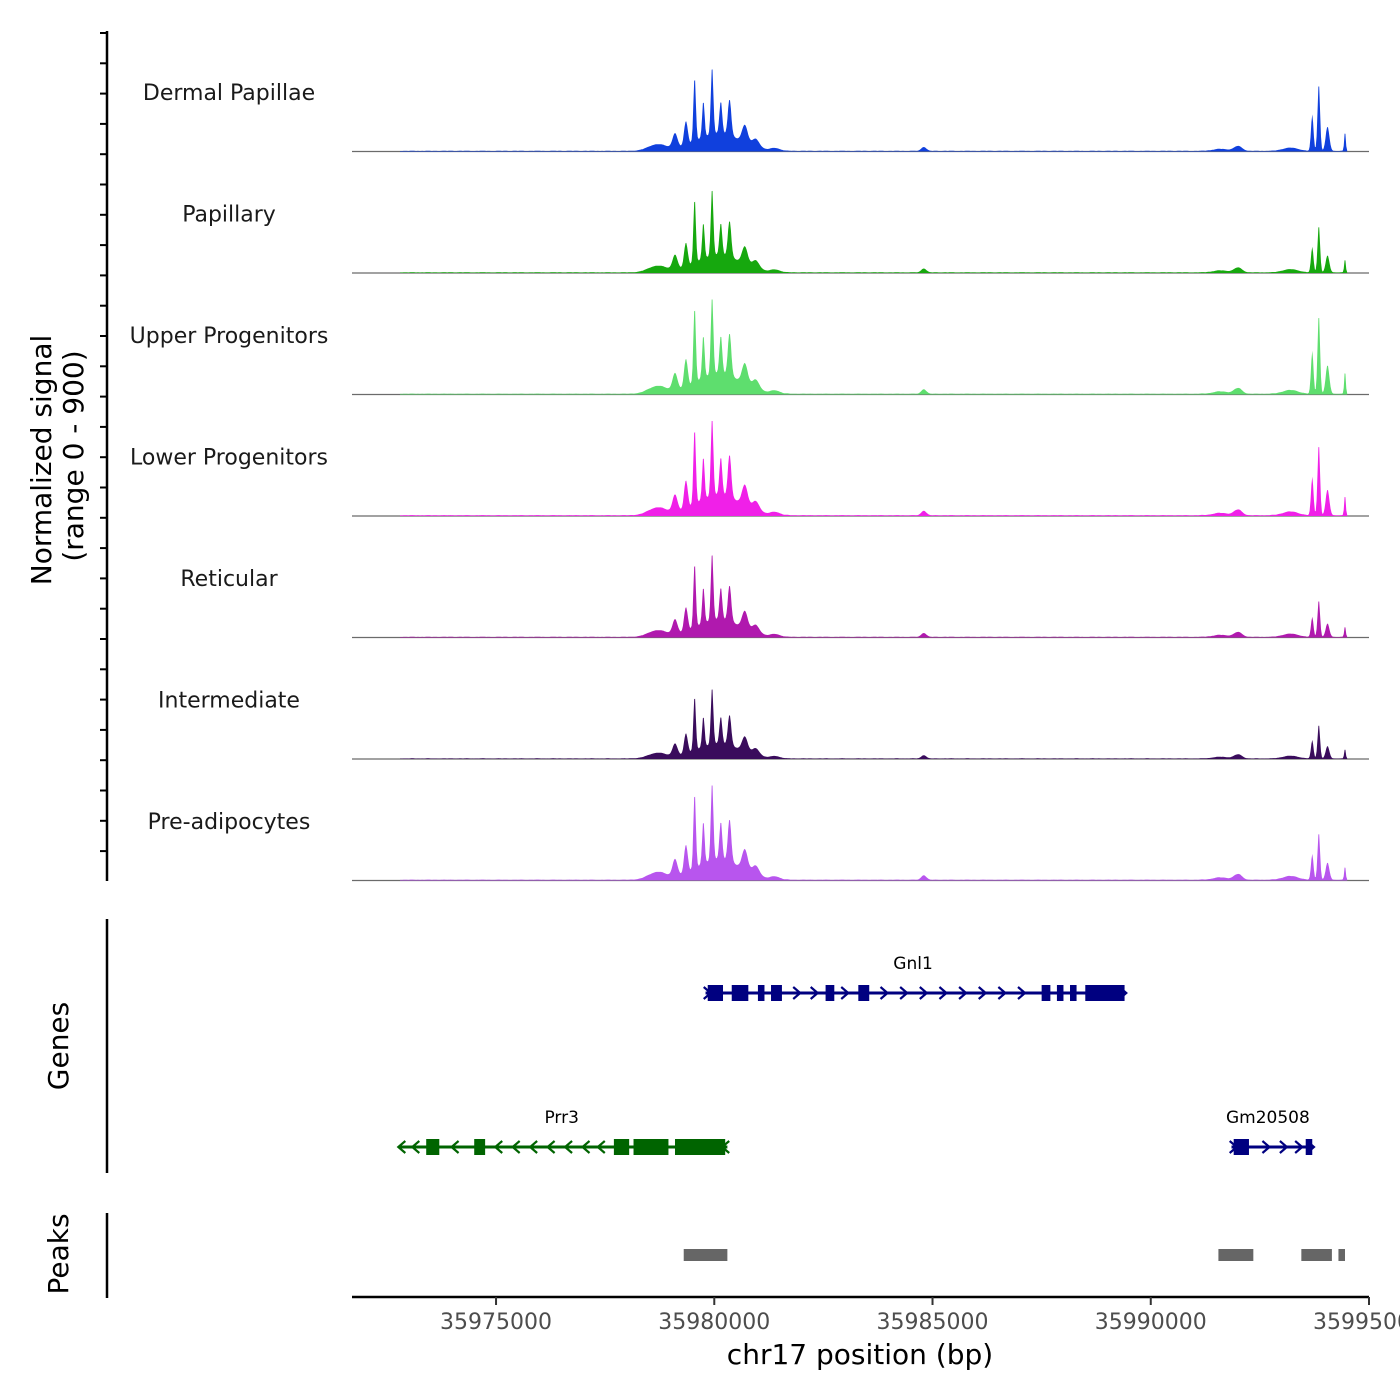 The height and width of the screenshot is (1400, 1400). Describe the element at coordinates (496, 1322) in the screenshot. I see `x-tick-label: 35975000` at that location.